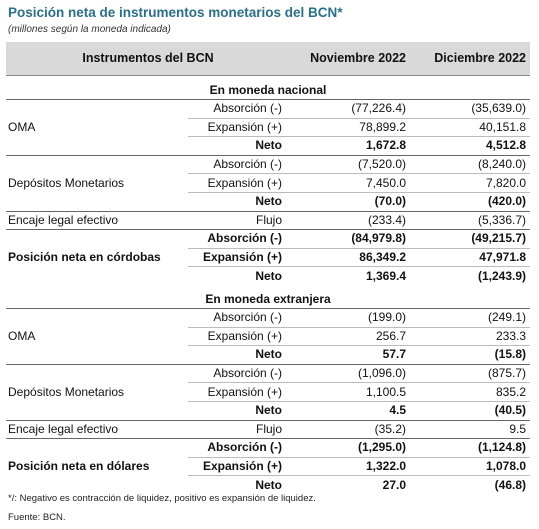  Describe the element at coordinates (350, 59) in the screenshot. I see `header-cell: Noviembre 2022` at that location.